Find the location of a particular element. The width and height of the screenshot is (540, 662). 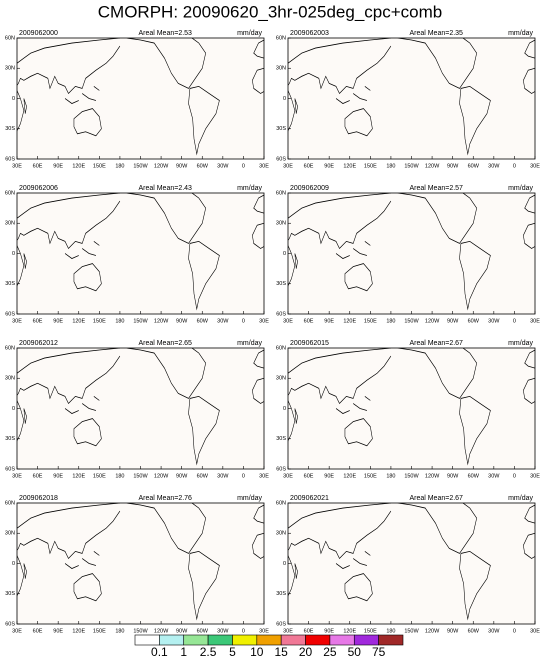

colorbar-label: 5 is located at coordinates (232, 651).